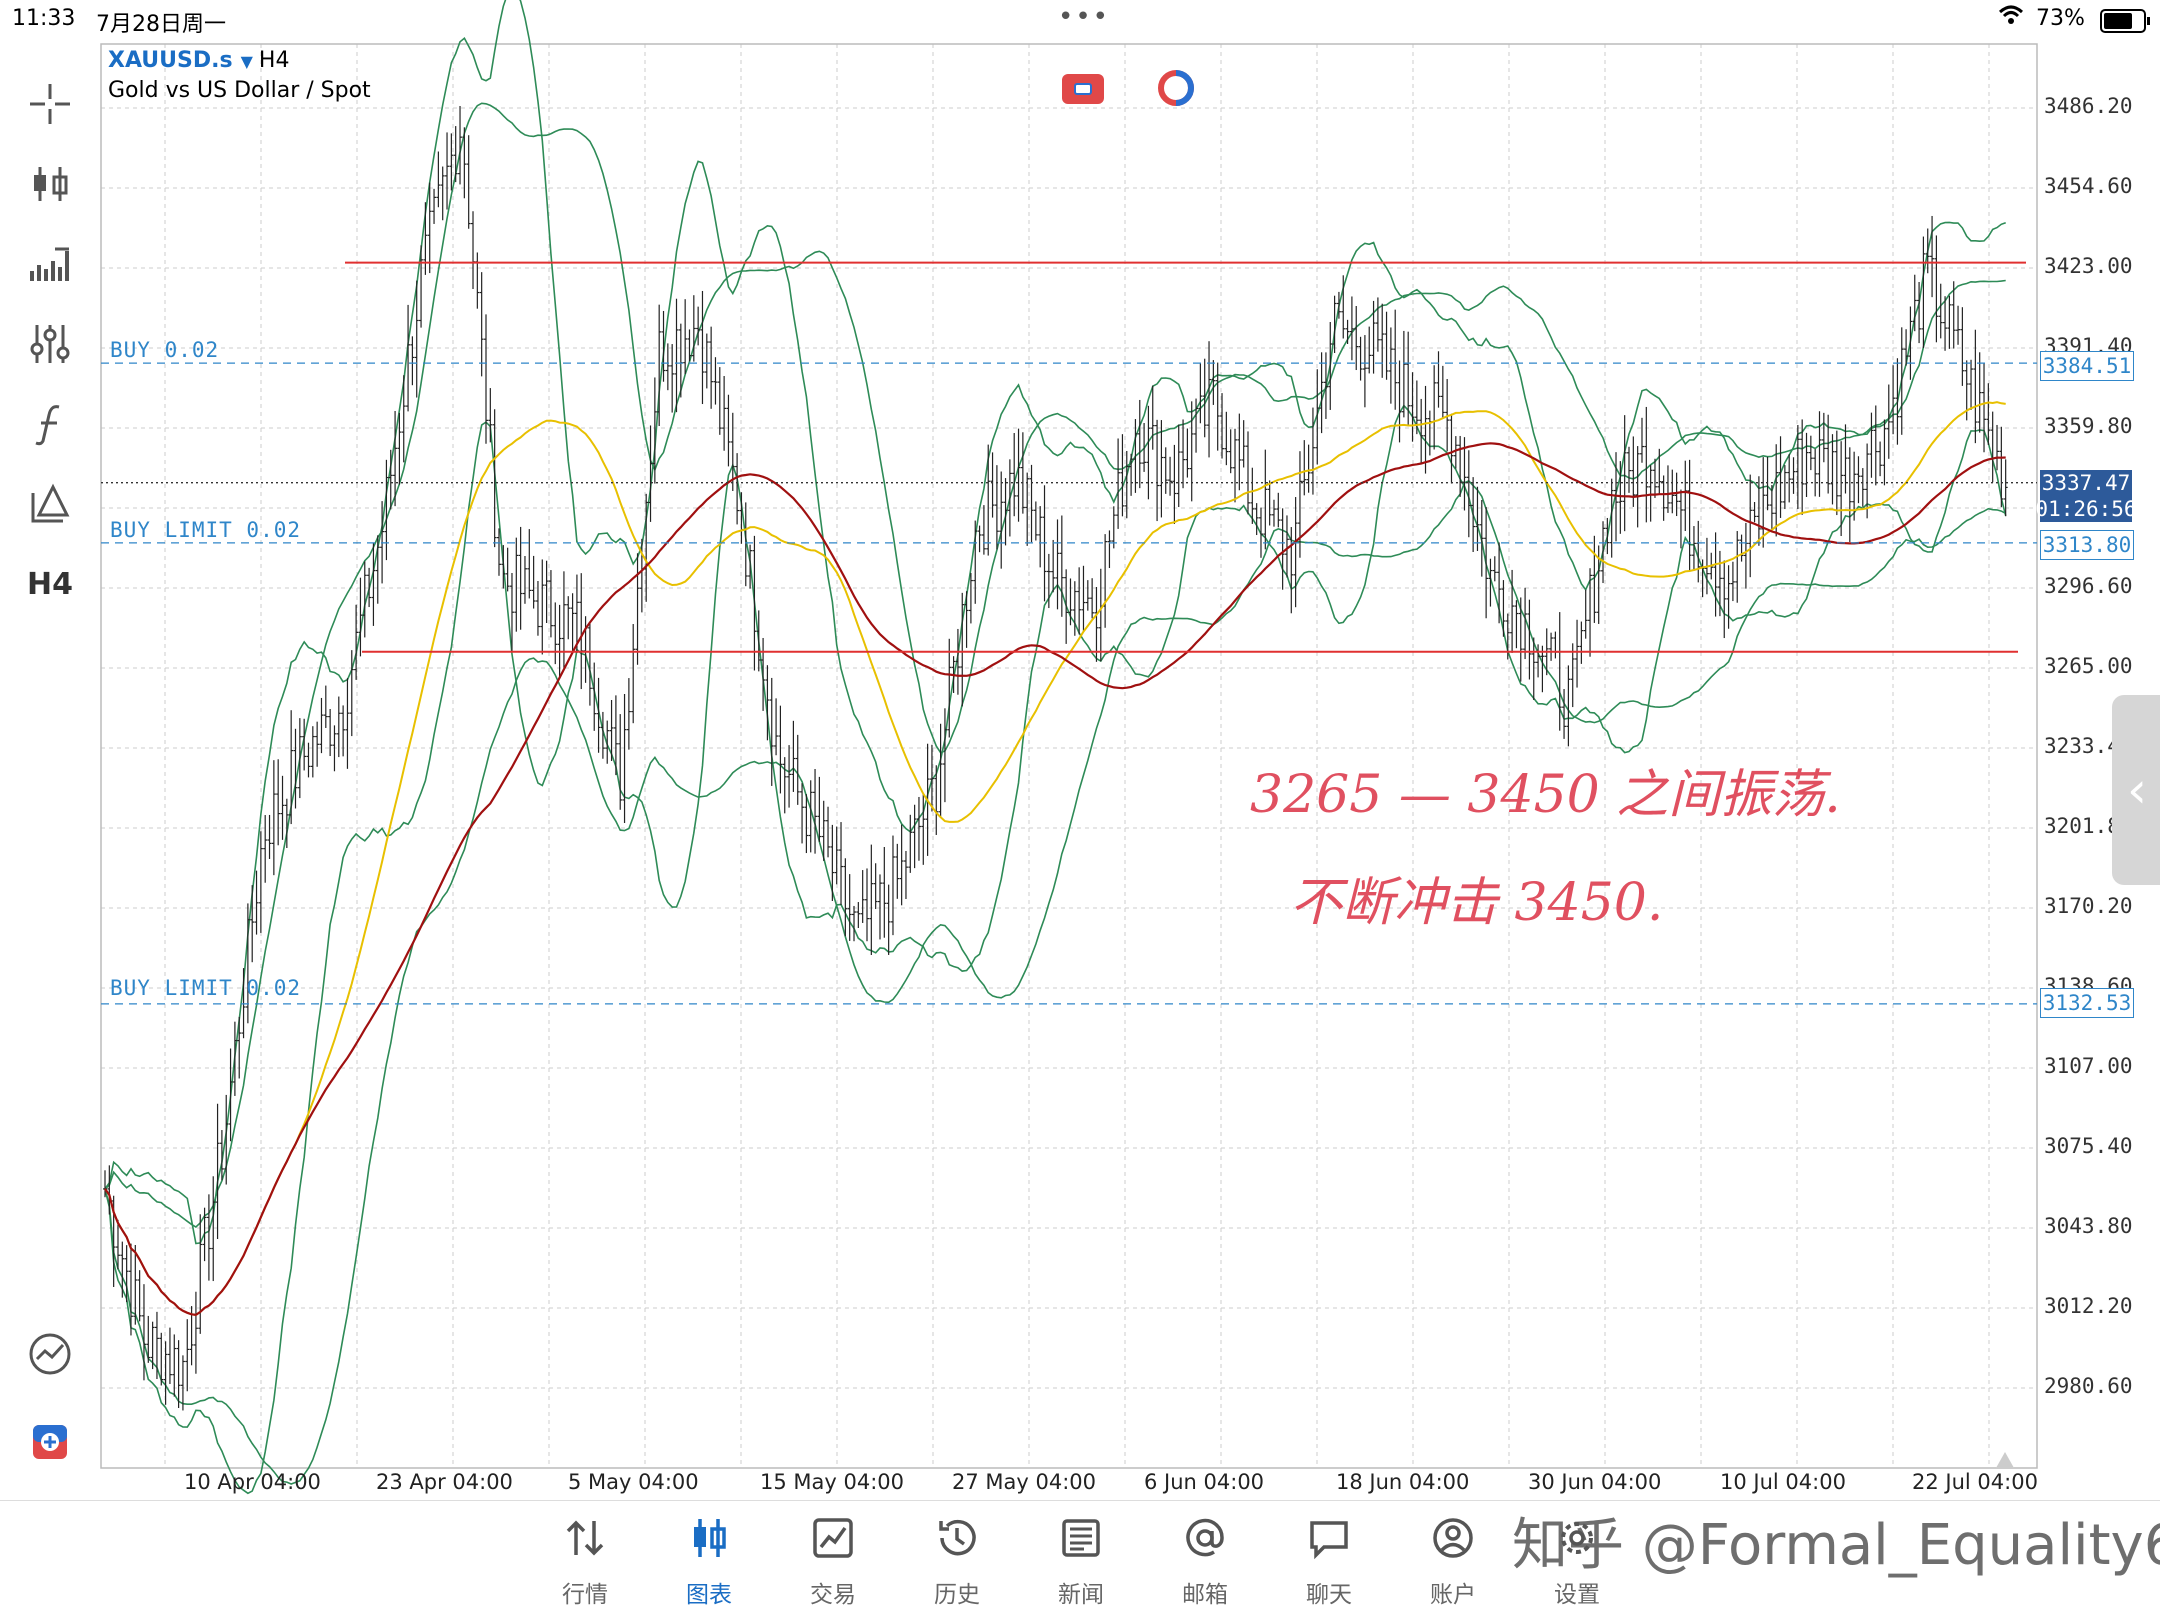 The height and width of the screenshot is (1621, 2160). I want to click on tab-mail: 邮箱, so click(1205, 1560).